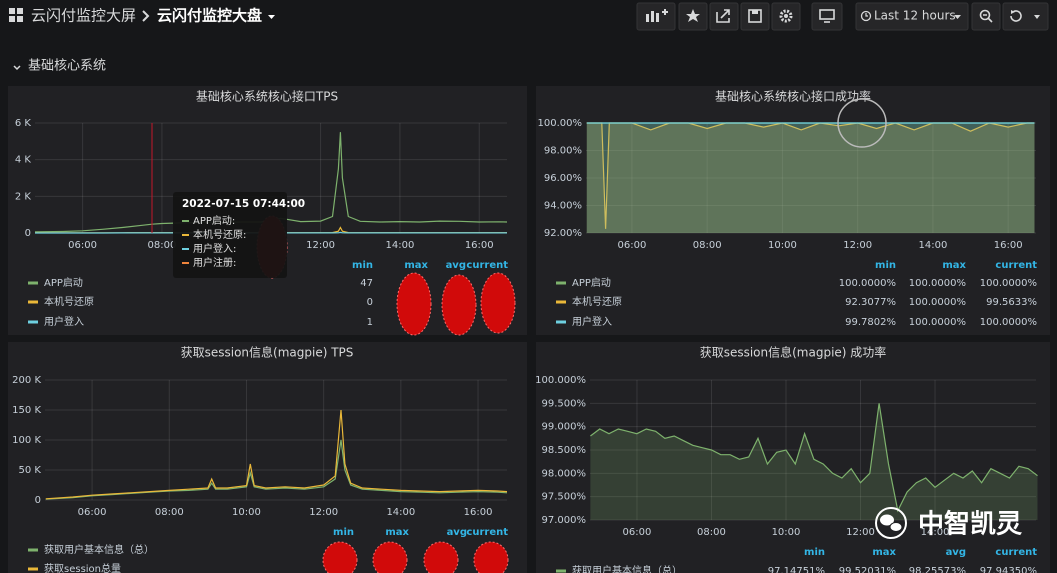  Describe the element at coordinates (271, 17) in the screenshot. I see `title-caret` at that location.